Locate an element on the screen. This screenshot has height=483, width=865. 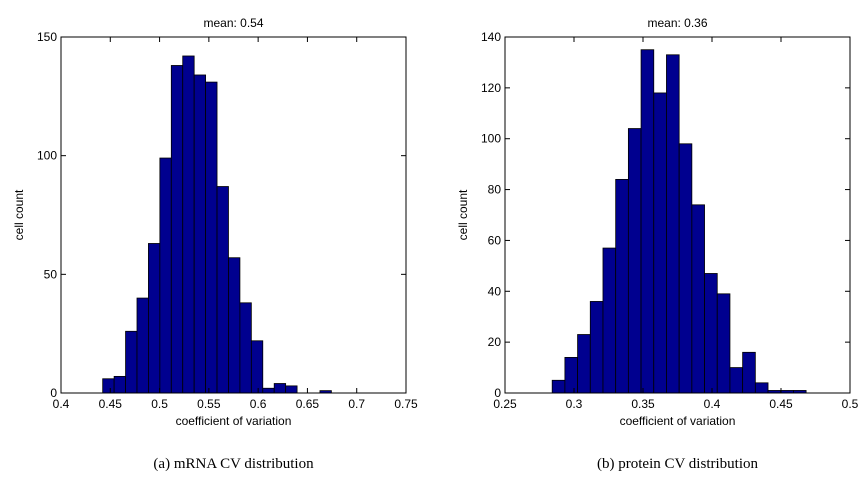
caption-mrna: (a) mRNA CV distribution is located at coordinates (233, 464).